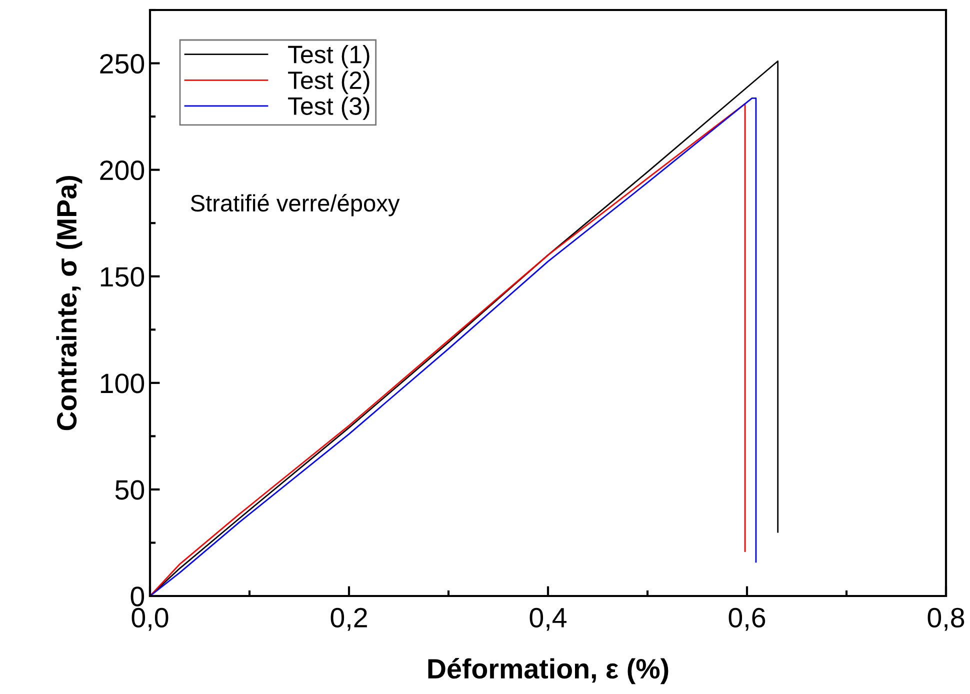  Describe the element at coordinates (150, 619) in the screenshot. I see `x-tick-label: 0,0` at that location.